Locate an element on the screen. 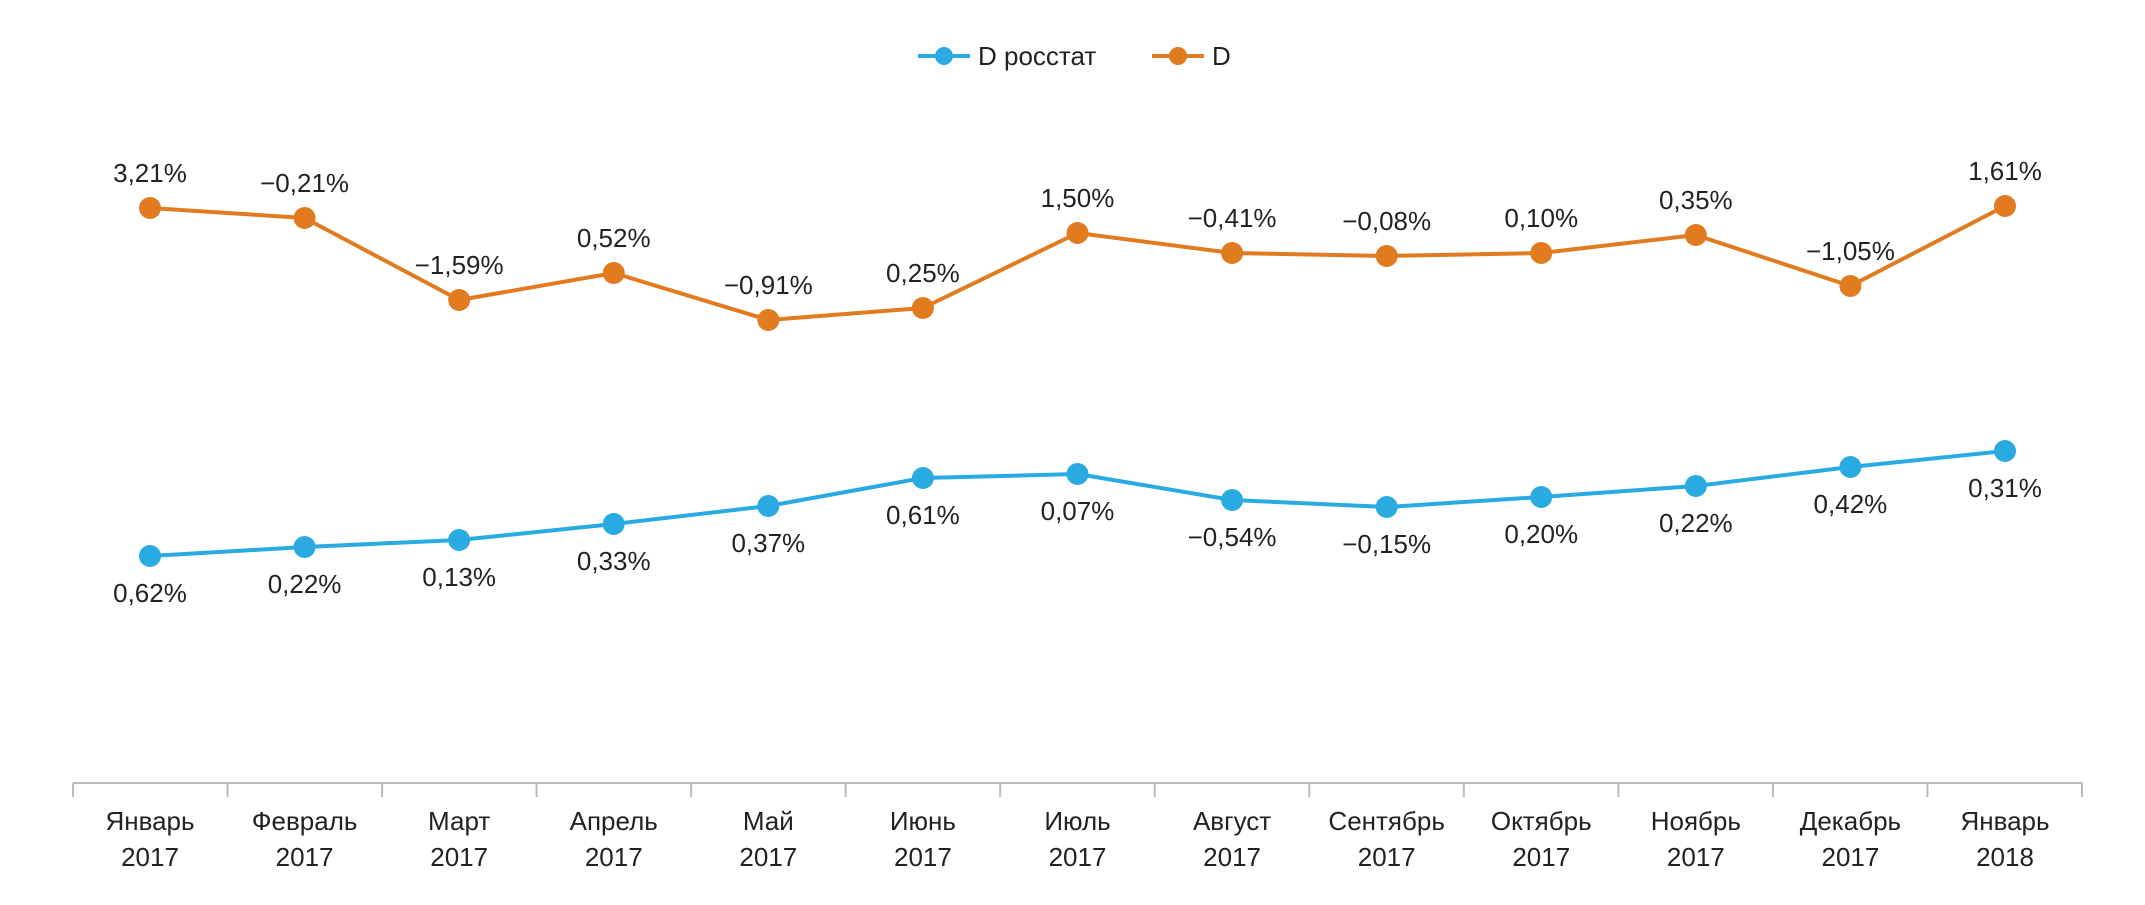 The height and width of the screenshot is (905, 2145). x-tick-label: Декабрь 2017 is located at coordinates (1850, 839).